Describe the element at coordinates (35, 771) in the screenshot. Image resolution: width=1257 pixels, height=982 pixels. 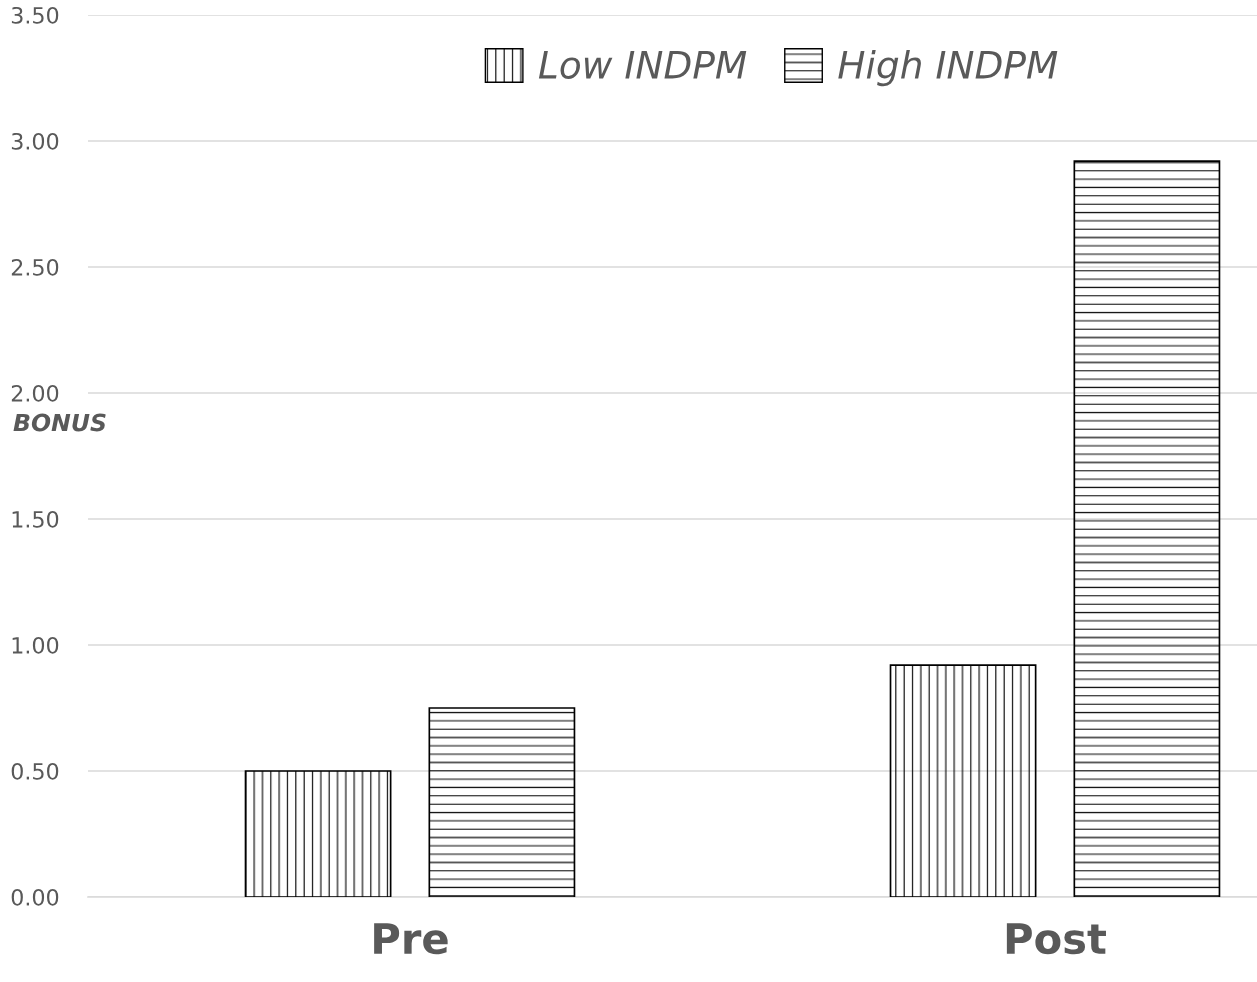
I see `y-tick-label: 0.50` at that location.